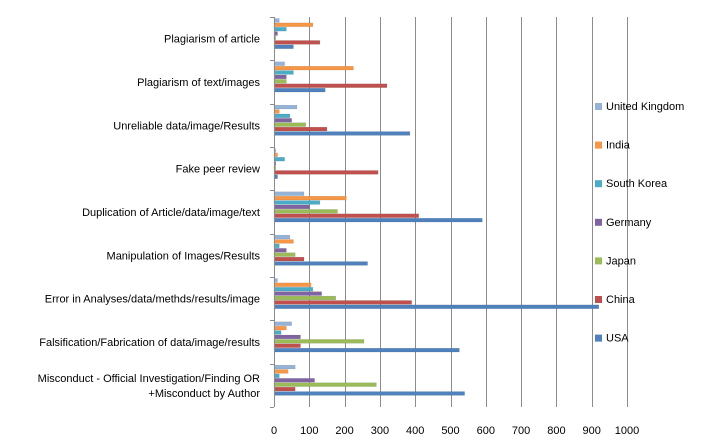  I want to click on x-tick-label: 700, so click(521, 431).